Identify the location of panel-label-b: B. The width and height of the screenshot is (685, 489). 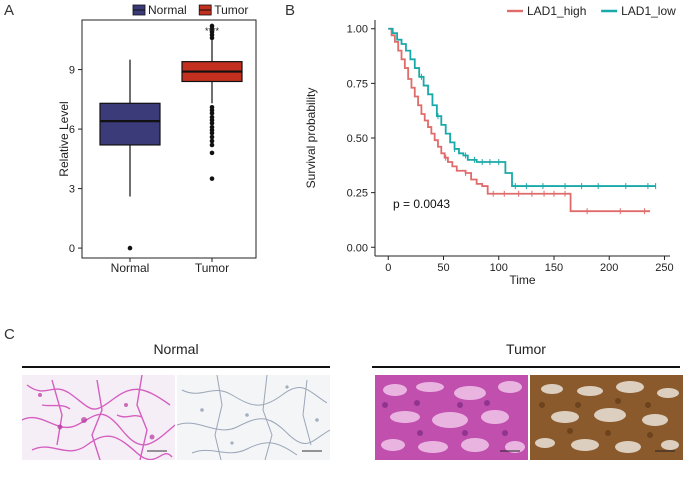
(290, 10).